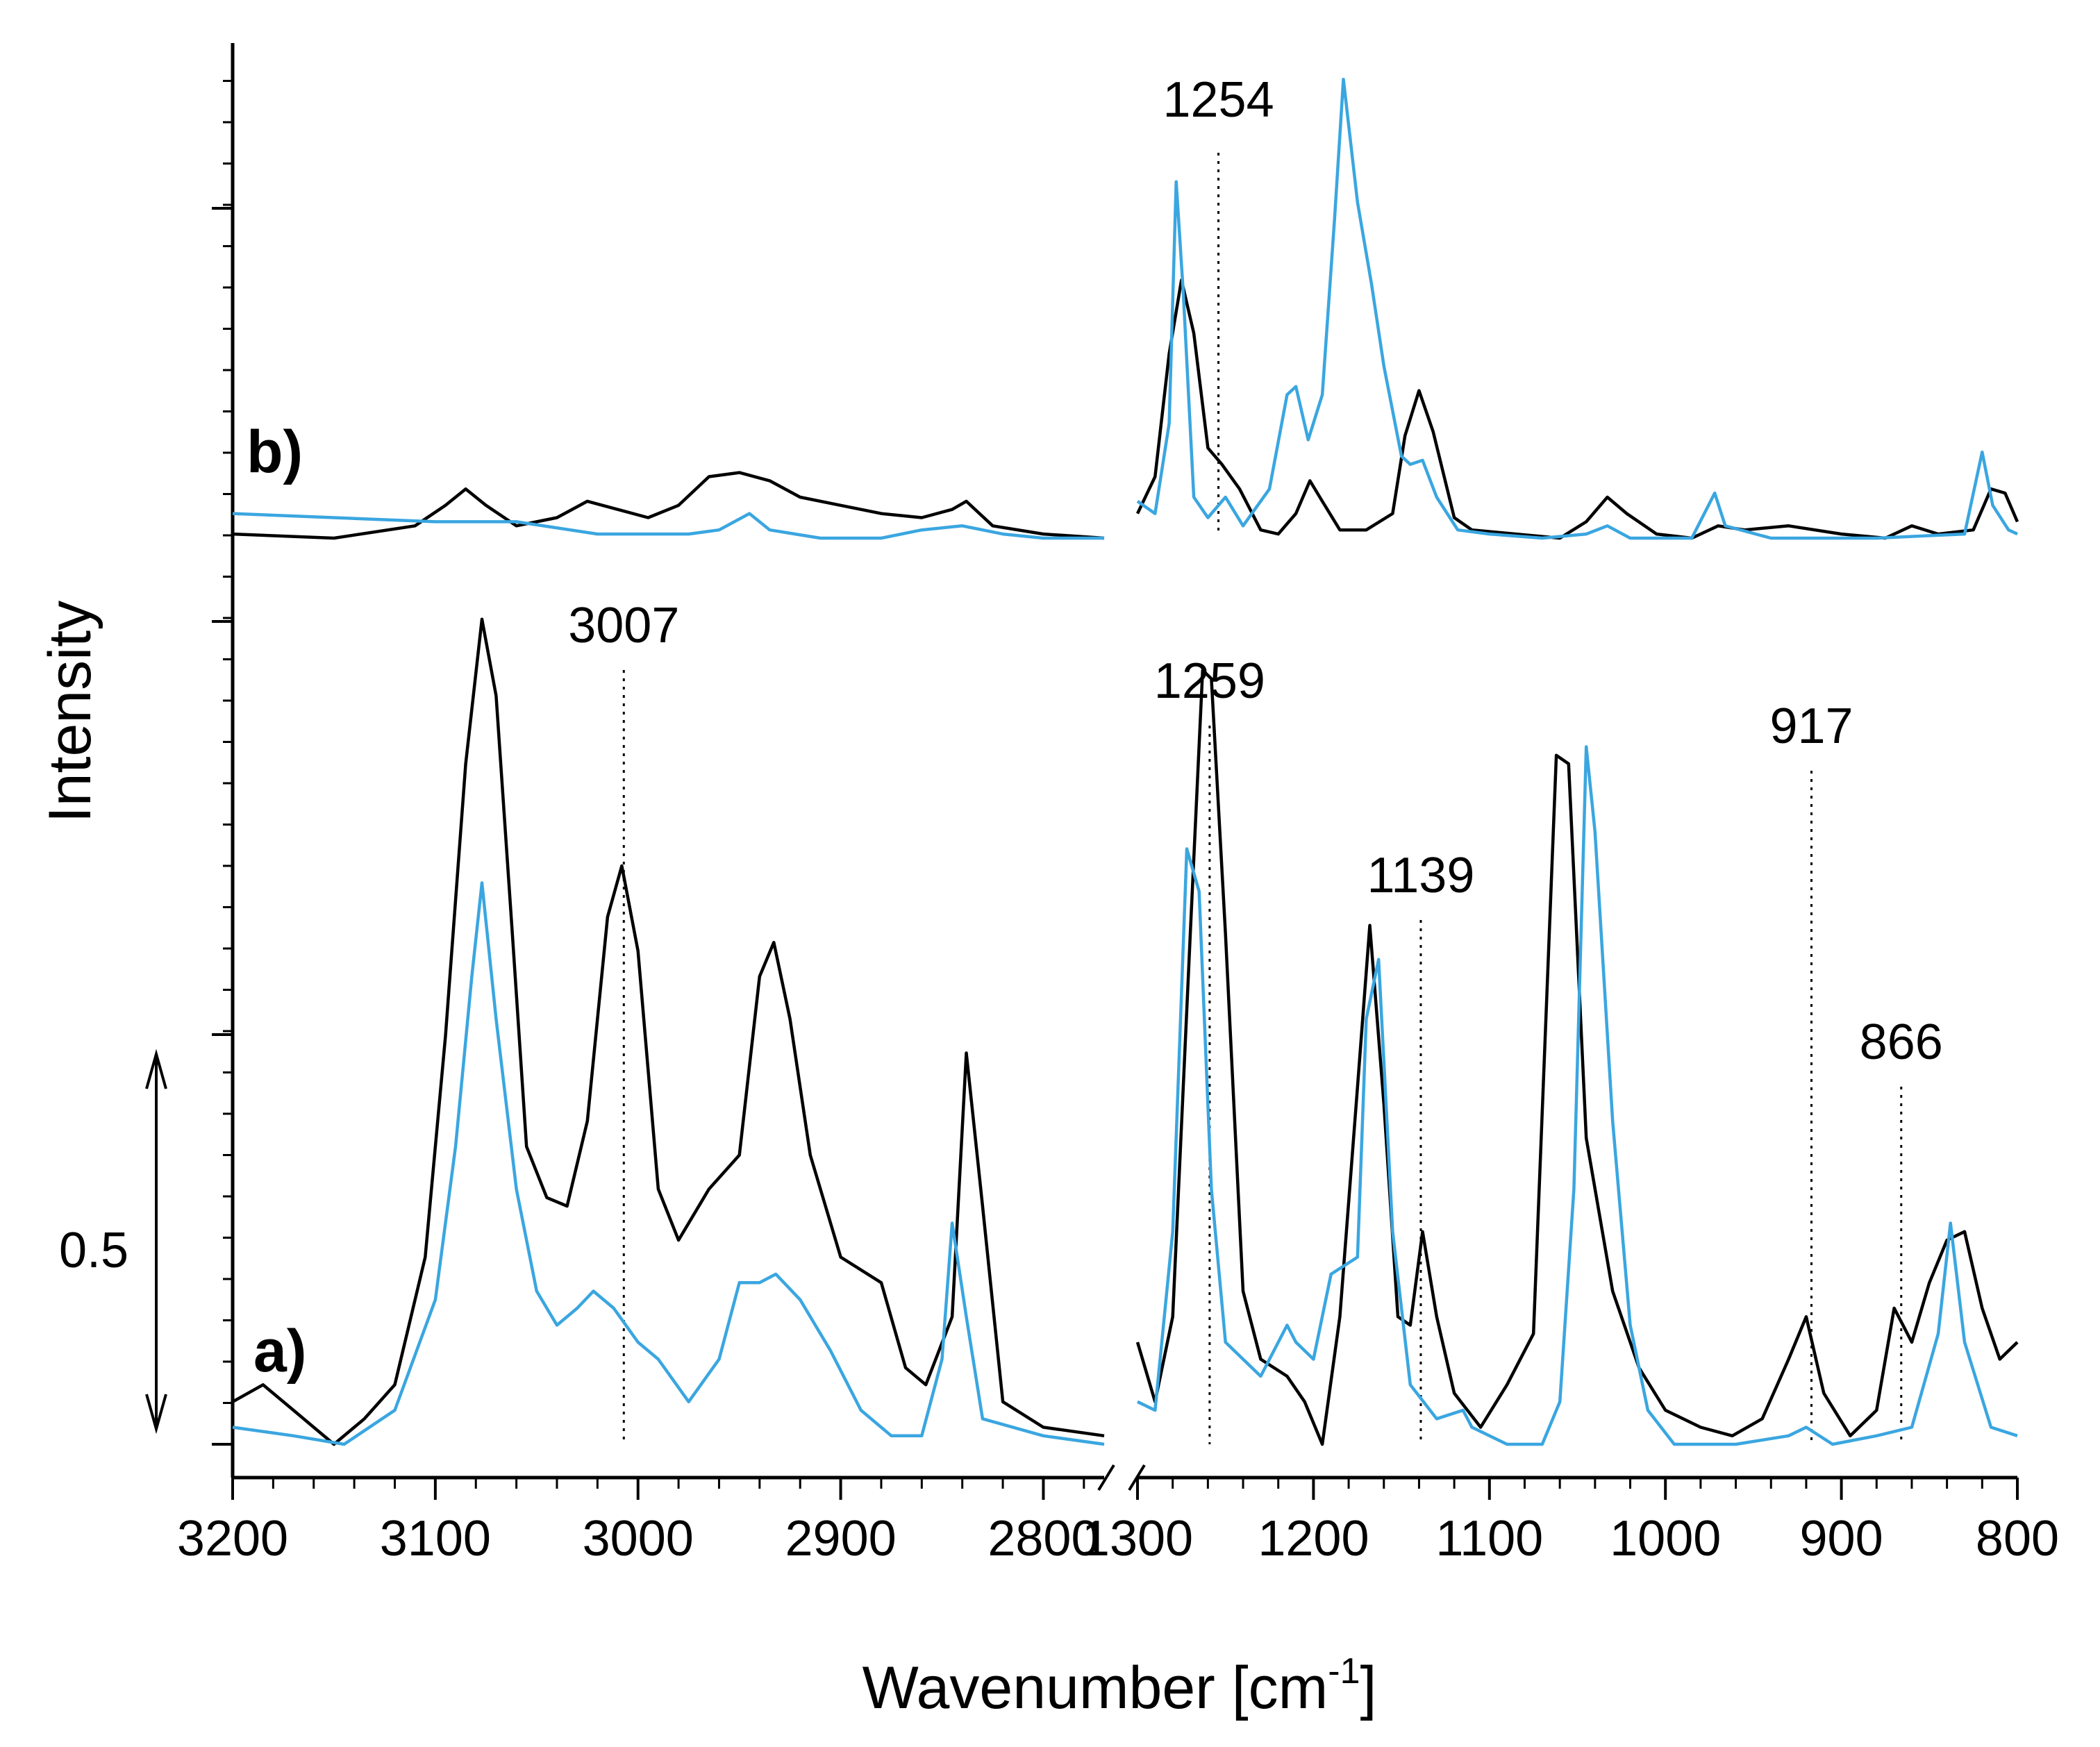  Describe the element at coordinates (1095, 1688) in the screenshot. I see `x-axis-title-main: Wavenumber [cm` at that location.